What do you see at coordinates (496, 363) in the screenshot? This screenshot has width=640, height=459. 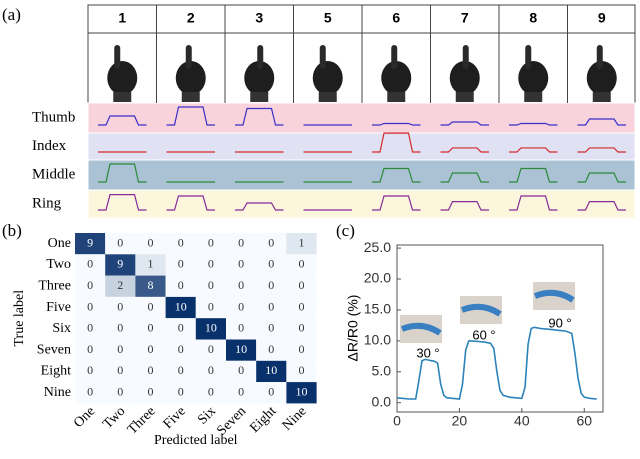 I see `data-line` at bounding box center [496, 363].